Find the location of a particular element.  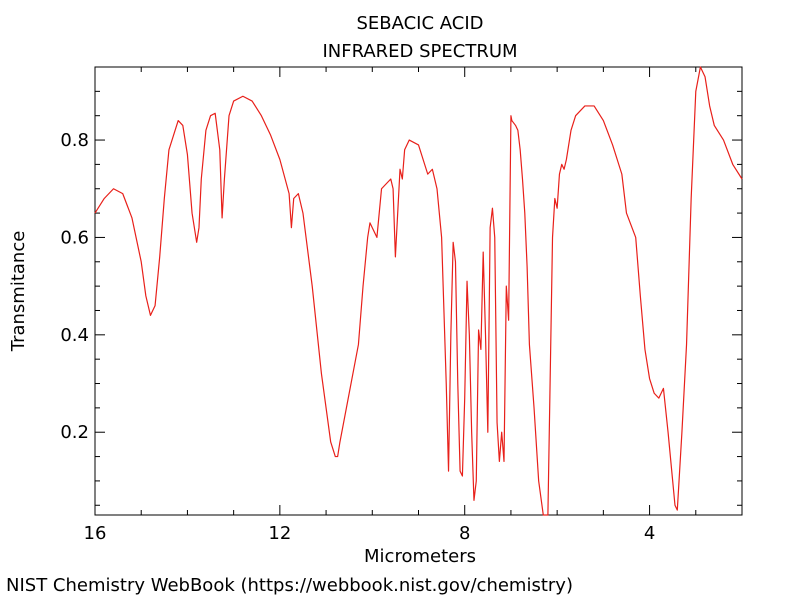

chart-subtitle: INFRARED SPECTRUM is located at coordinates (419, 51).